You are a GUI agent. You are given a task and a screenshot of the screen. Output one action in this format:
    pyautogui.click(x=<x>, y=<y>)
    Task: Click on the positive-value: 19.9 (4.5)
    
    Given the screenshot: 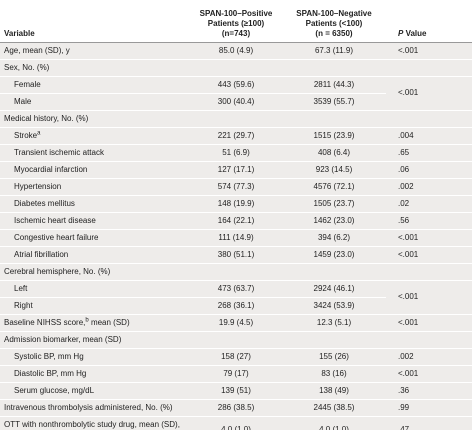 What is the action you would take?
    pyautogui.click(x=236, y=322)
    